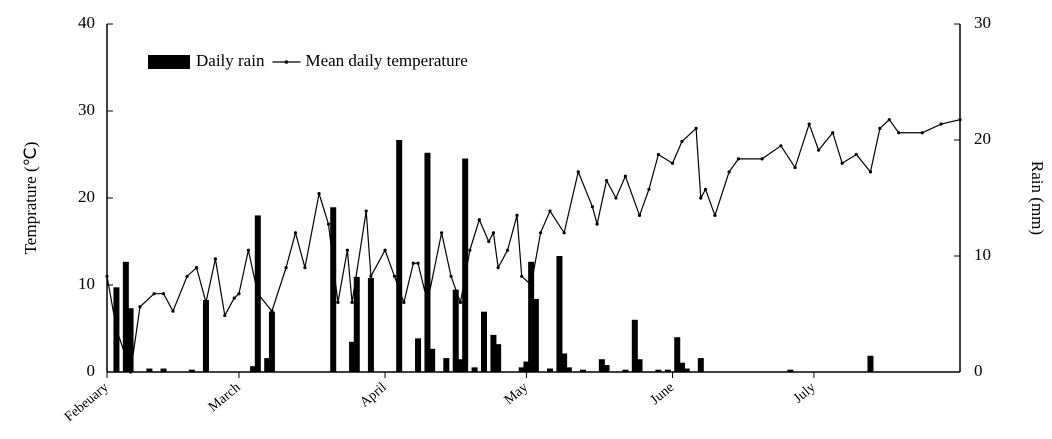  What do you see at coordinates (386, 60) in the screenshot?
I see `legend-label: Mean daily temperature` at bounding box center [386, 60].